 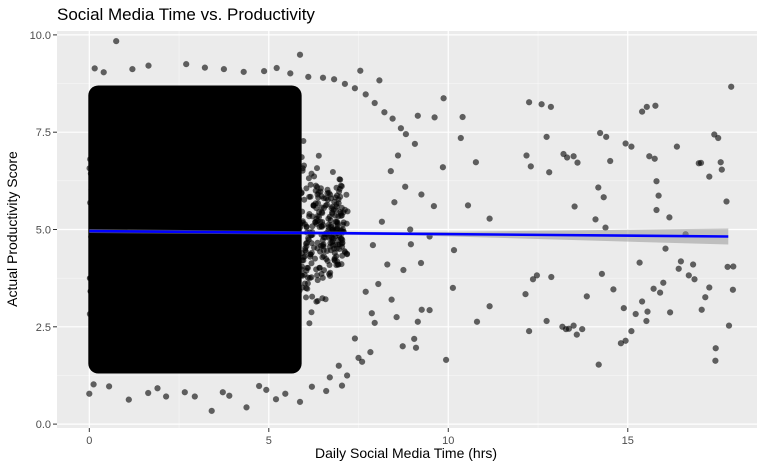 I want to click on regression-line-group, so click(x=409, y=236).